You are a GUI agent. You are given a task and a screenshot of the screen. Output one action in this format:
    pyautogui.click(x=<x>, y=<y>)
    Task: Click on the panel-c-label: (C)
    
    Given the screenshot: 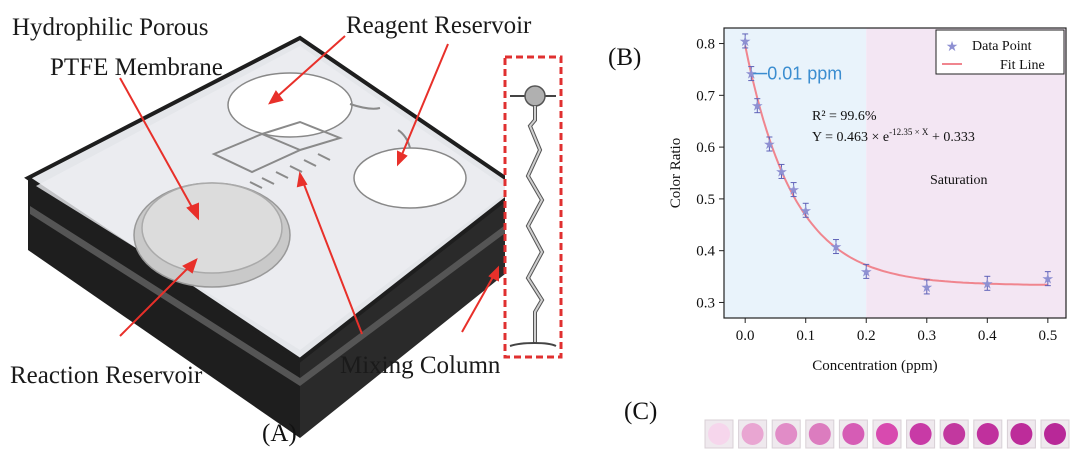 What is the action you would take?
    pyautogui.click(x=641, y=411)
    